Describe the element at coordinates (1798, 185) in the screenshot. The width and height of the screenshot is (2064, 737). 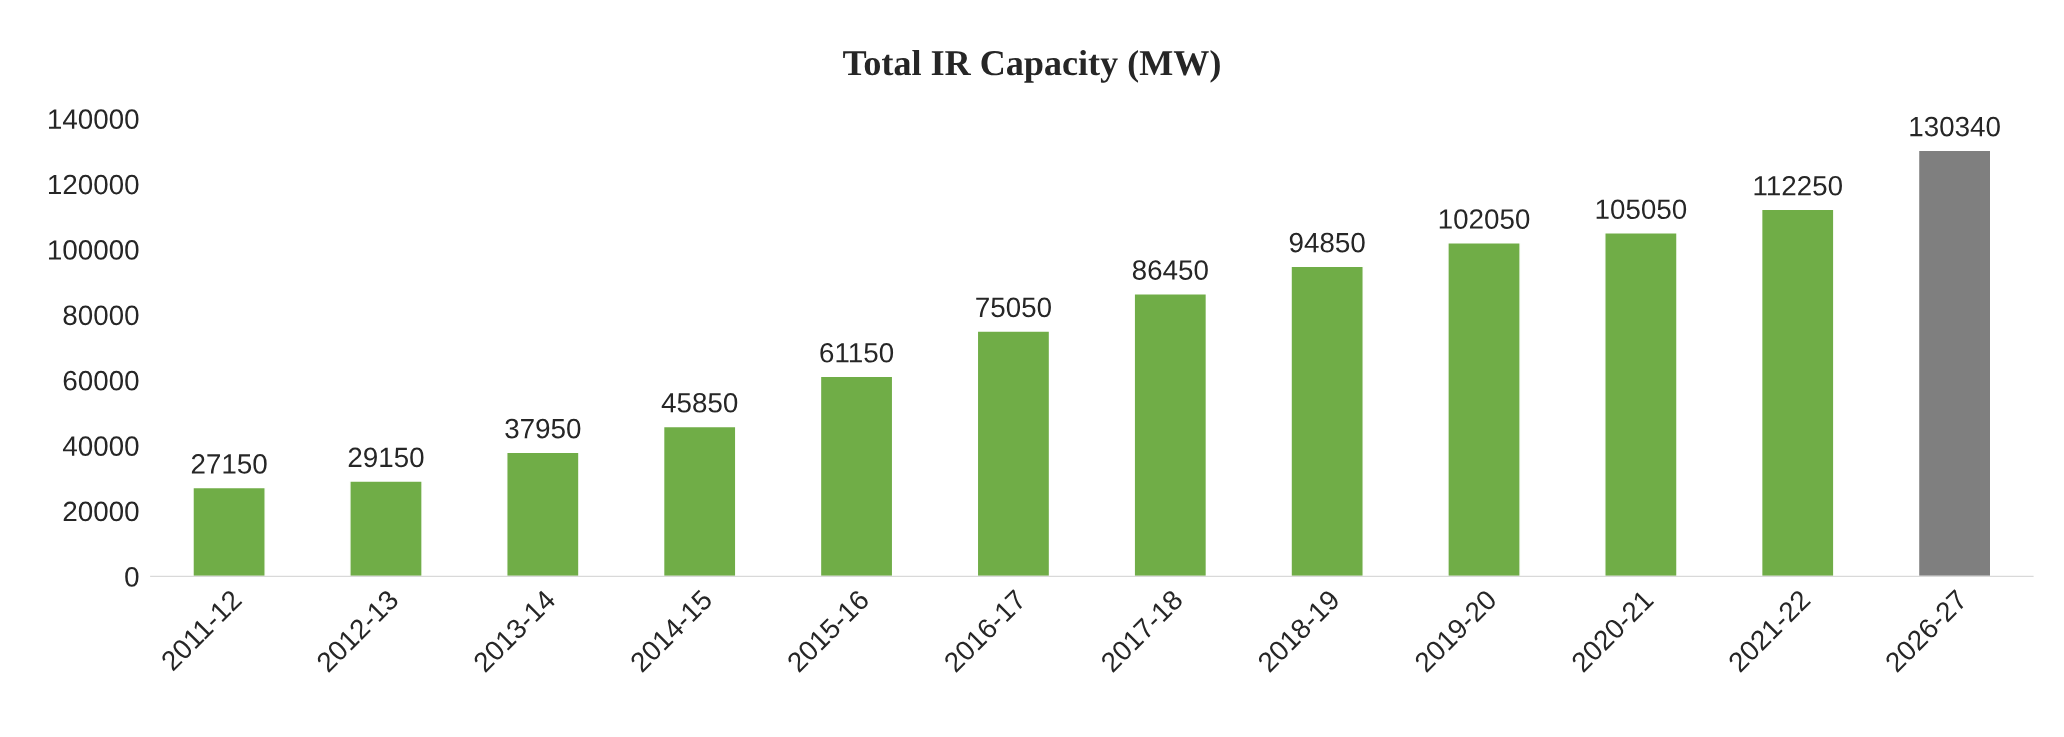
I see `data-label: 112250` at that location.